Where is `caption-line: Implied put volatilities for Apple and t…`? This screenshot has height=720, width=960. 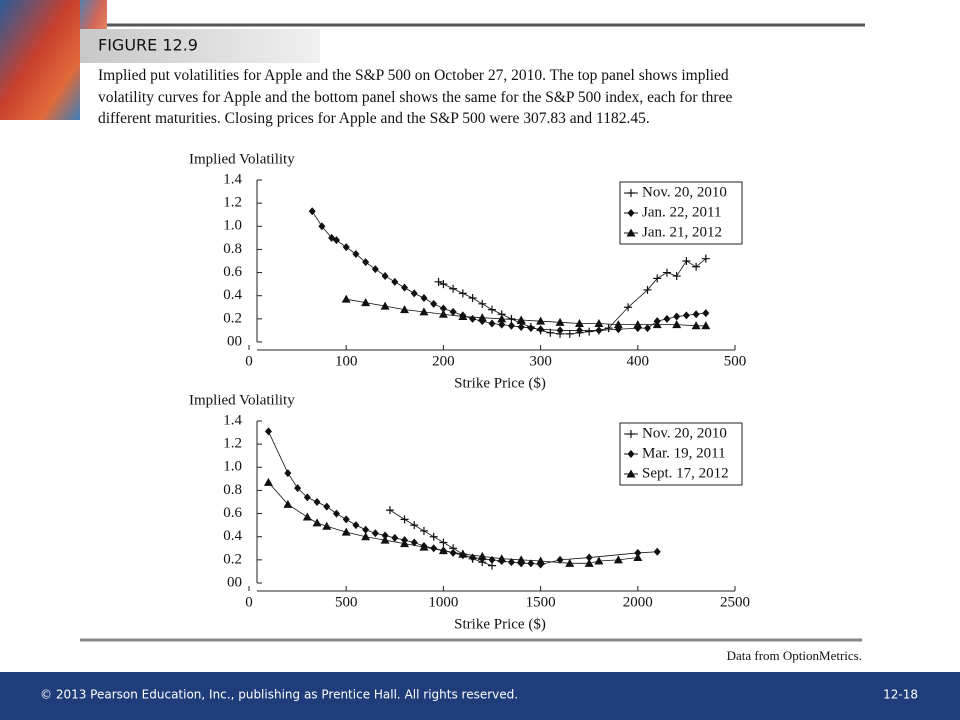 caption-line: Implied put volatilities for Apple and t… is located at coordinates (413, 75).